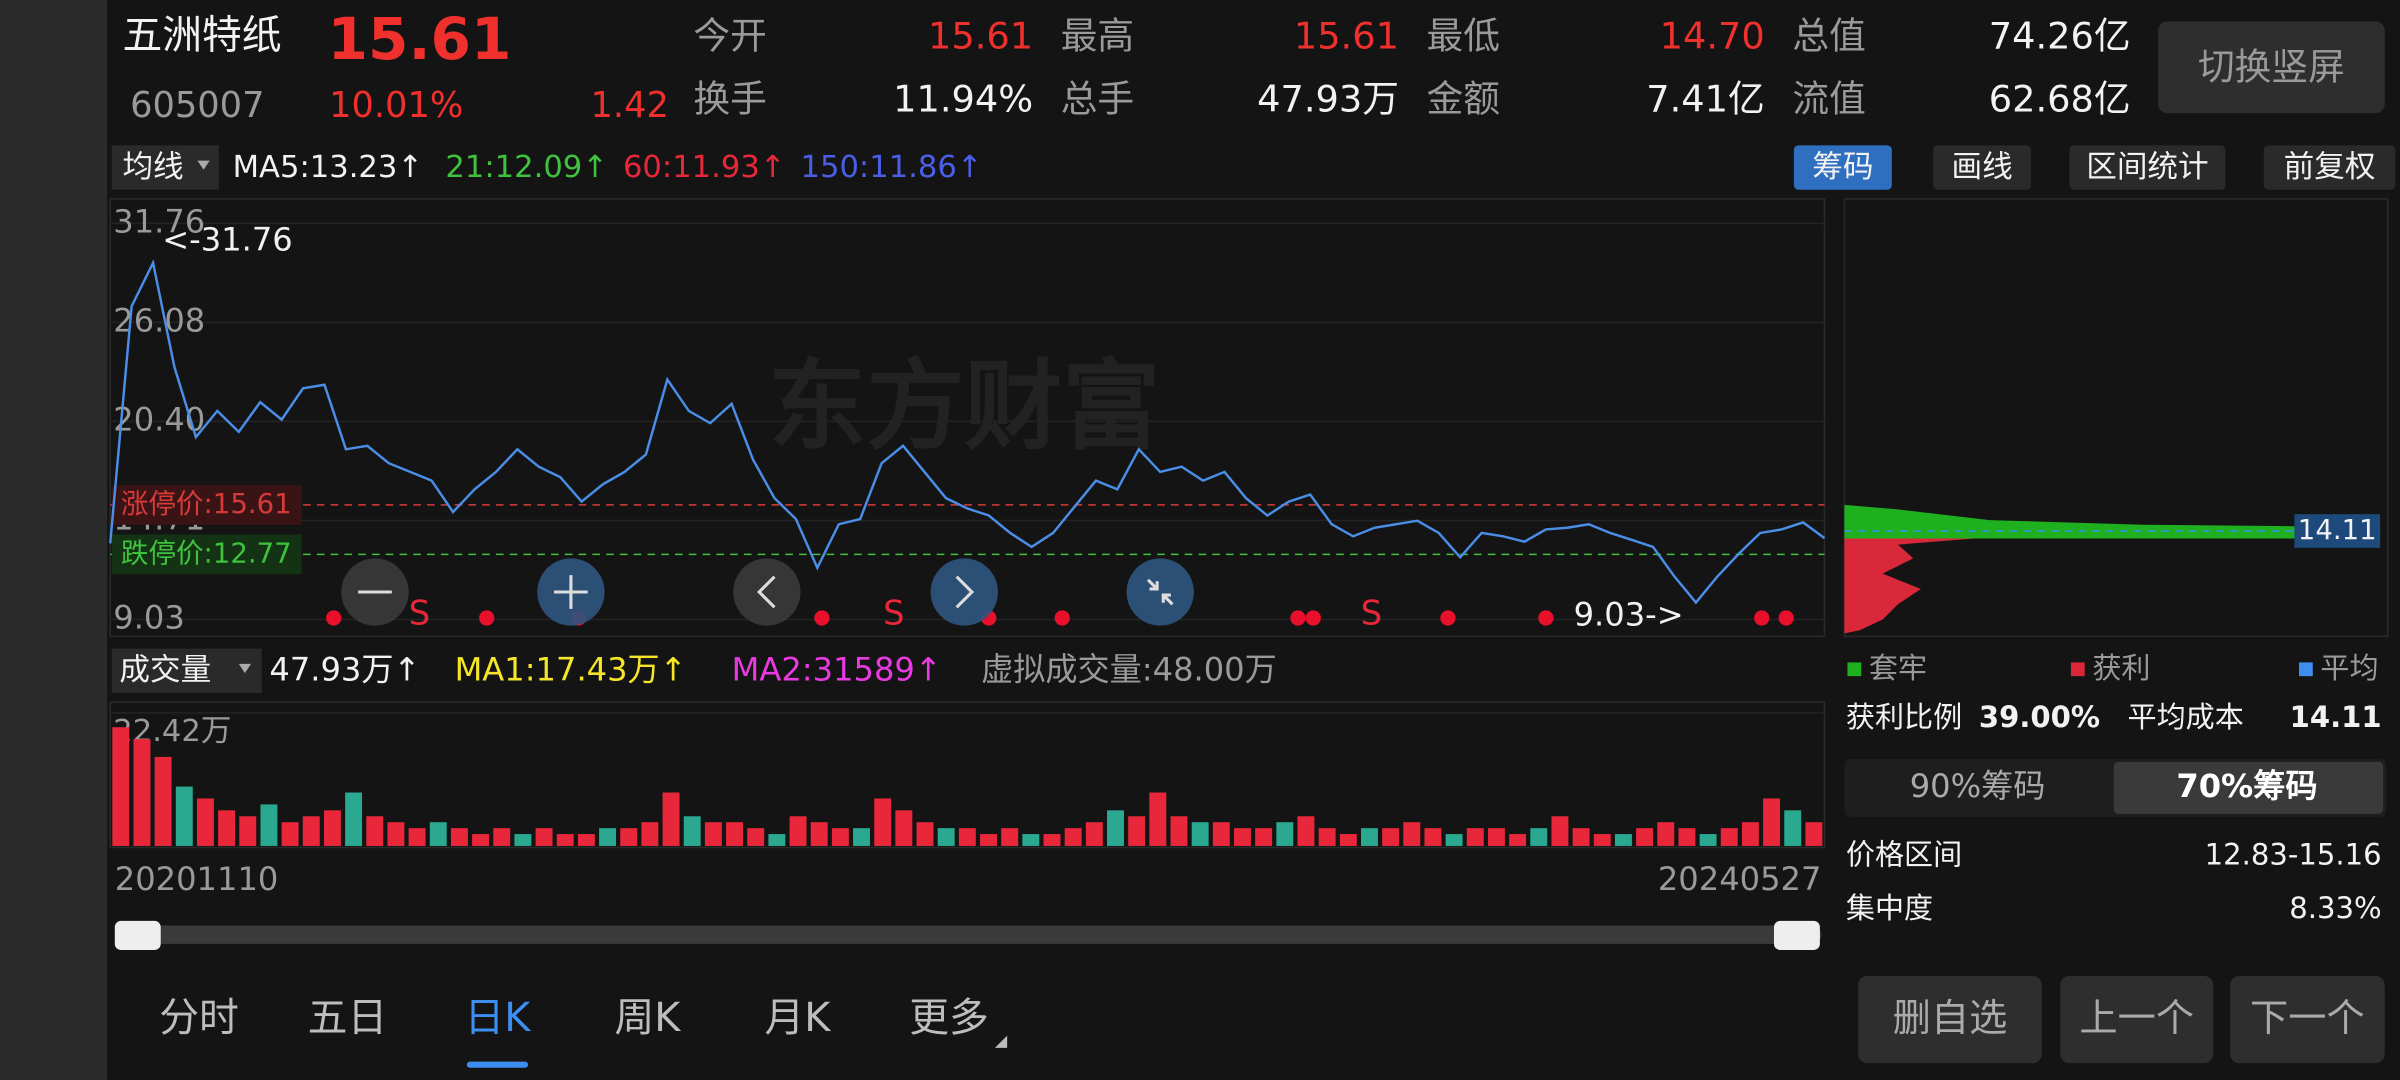 The width and height of the screenshot is (2400, 1080). What do you see at coordinates (227, 240) in the screenshot?
I see `max-label: <-31.76` at bounding box center [227, 240].